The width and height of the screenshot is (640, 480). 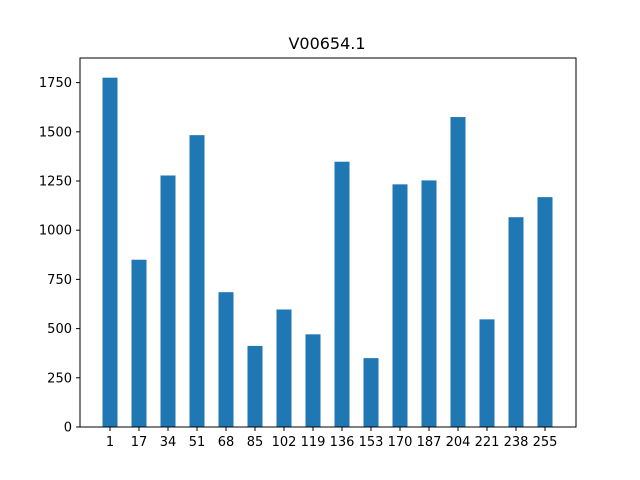 I want to click on x-tick-label: 68, so click(x=226, y=442).